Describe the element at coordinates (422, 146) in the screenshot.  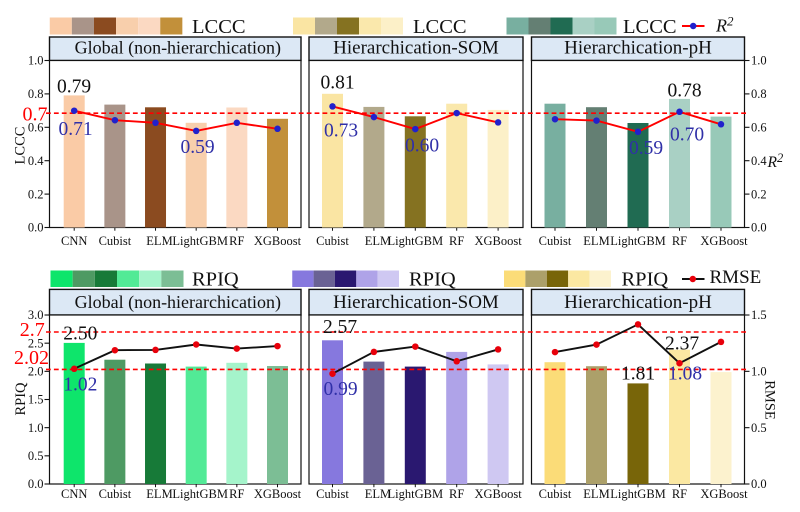
I see `svg-text: 0.60` at that location.